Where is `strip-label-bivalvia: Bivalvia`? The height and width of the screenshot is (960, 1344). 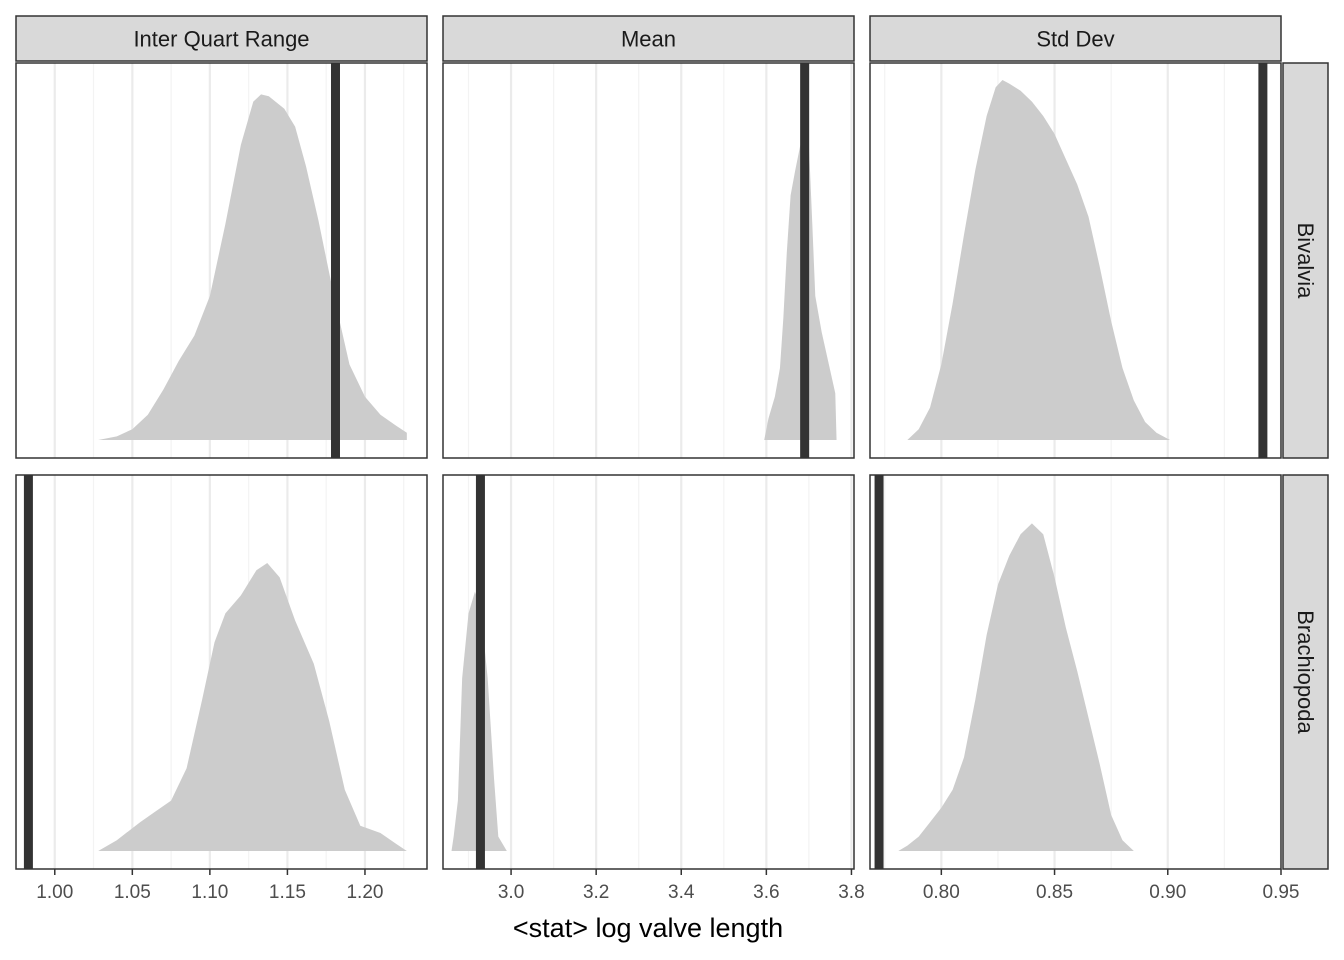
strip-label-bivalvia: Bivalvia is located at coordinates (1305, 261).